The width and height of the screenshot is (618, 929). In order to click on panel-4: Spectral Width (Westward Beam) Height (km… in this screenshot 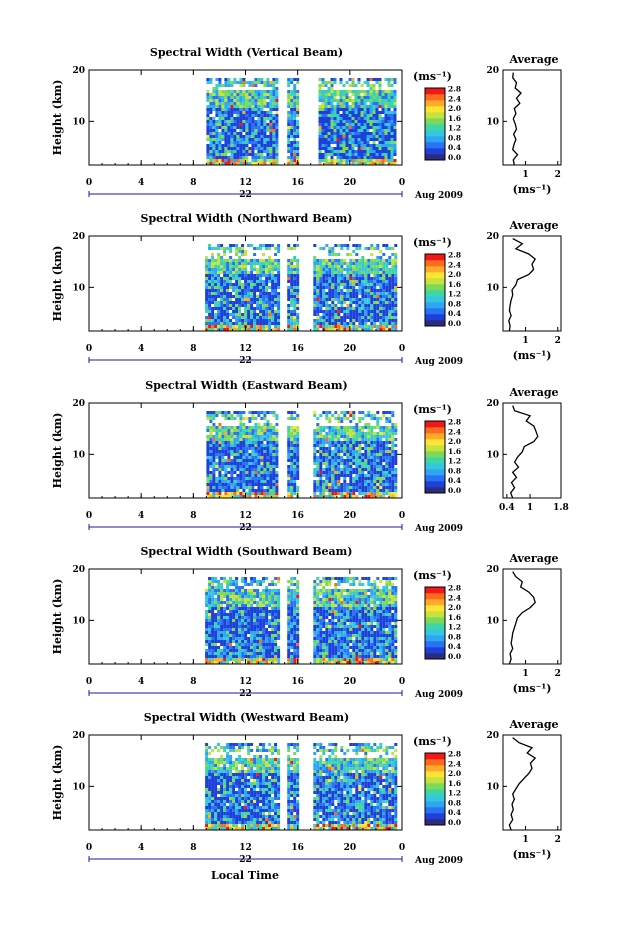, I will do `click(306, 788)`.